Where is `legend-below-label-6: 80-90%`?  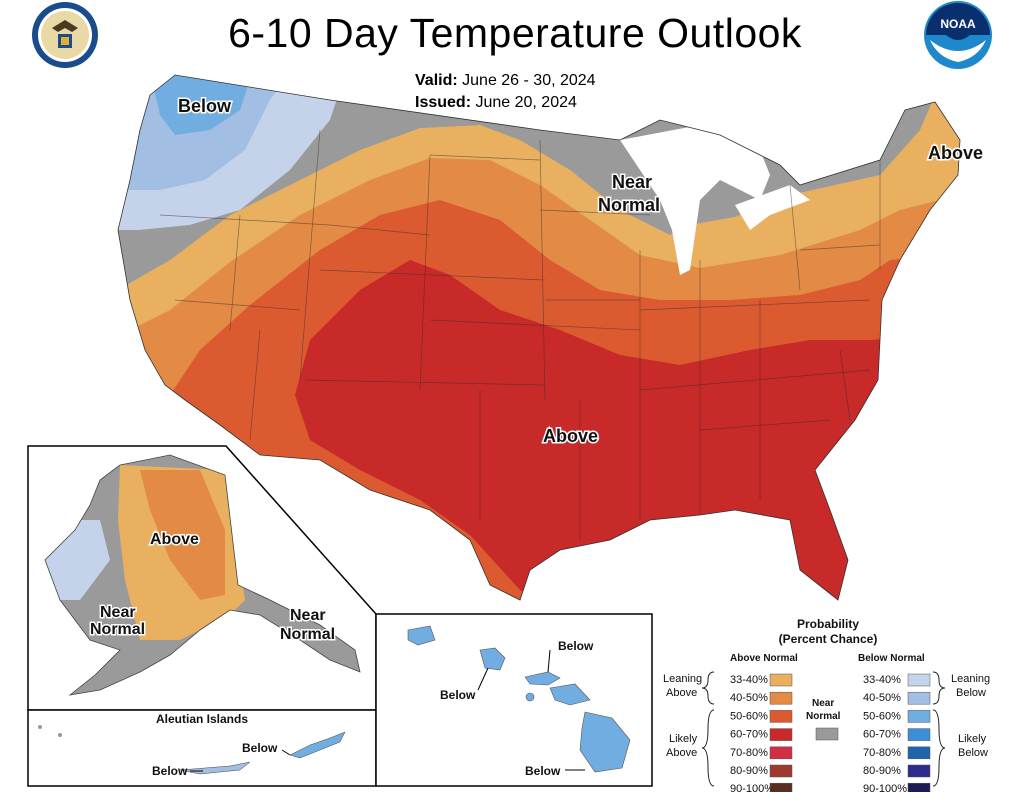 legend-below-label-6: 80-90% is located at coordinates (882, 771).